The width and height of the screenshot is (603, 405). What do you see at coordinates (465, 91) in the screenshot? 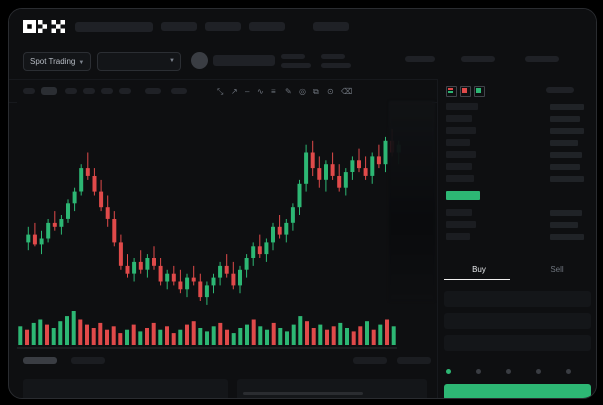
I see `book-asks-icon` at bounding box center [465, 91].